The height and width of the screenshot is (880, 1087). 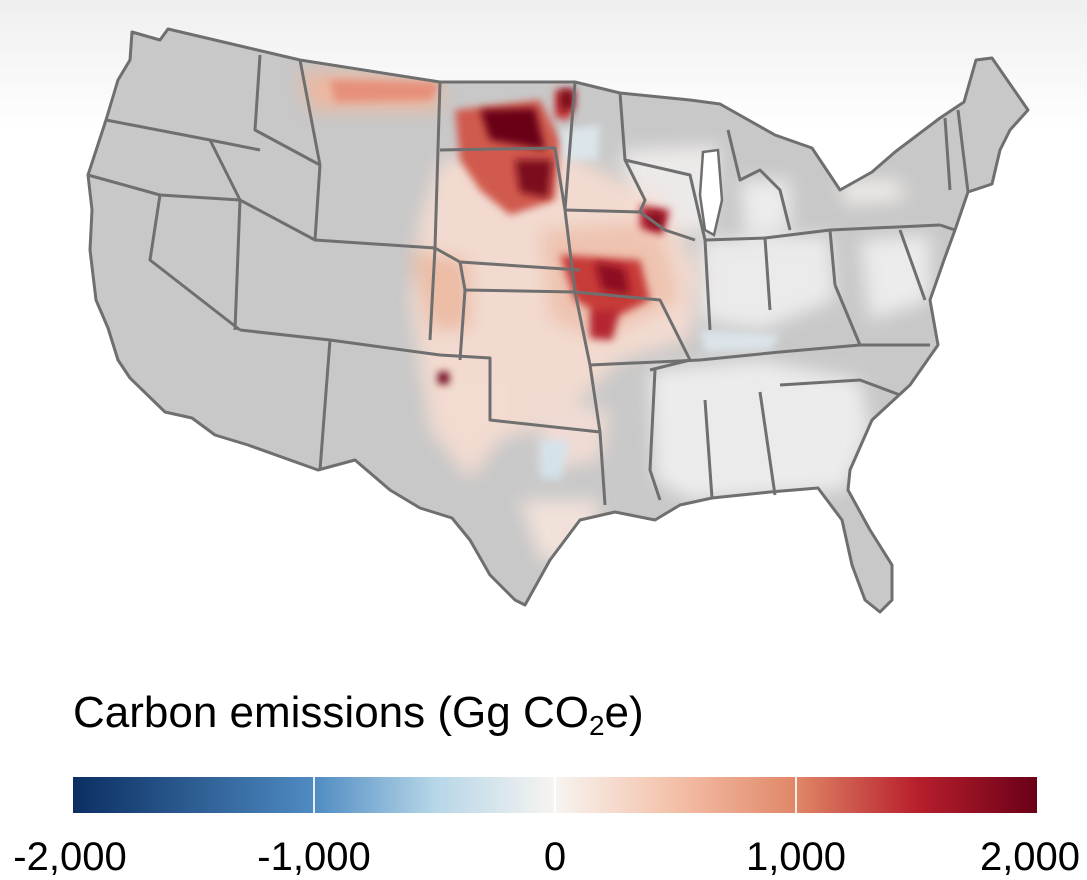 I want to click on legend-title-subscript: 2, so click(x=596, y=725).